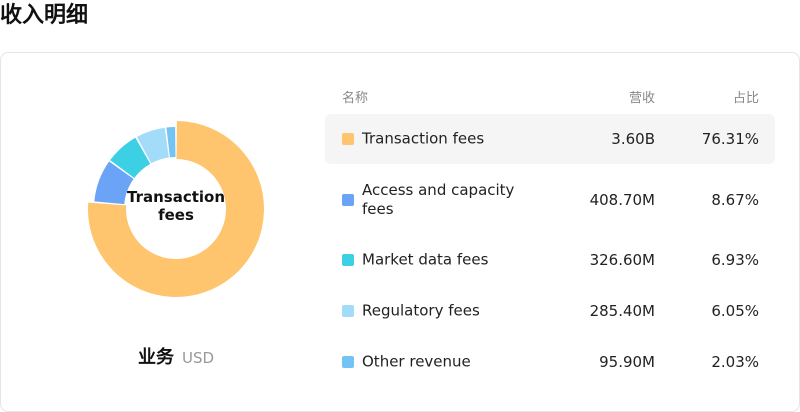 This screenshot has width=800, height=412. Describe the element at coordinates (730, 139) in the screenshot. I see `row-share: 76.31%` at that location.